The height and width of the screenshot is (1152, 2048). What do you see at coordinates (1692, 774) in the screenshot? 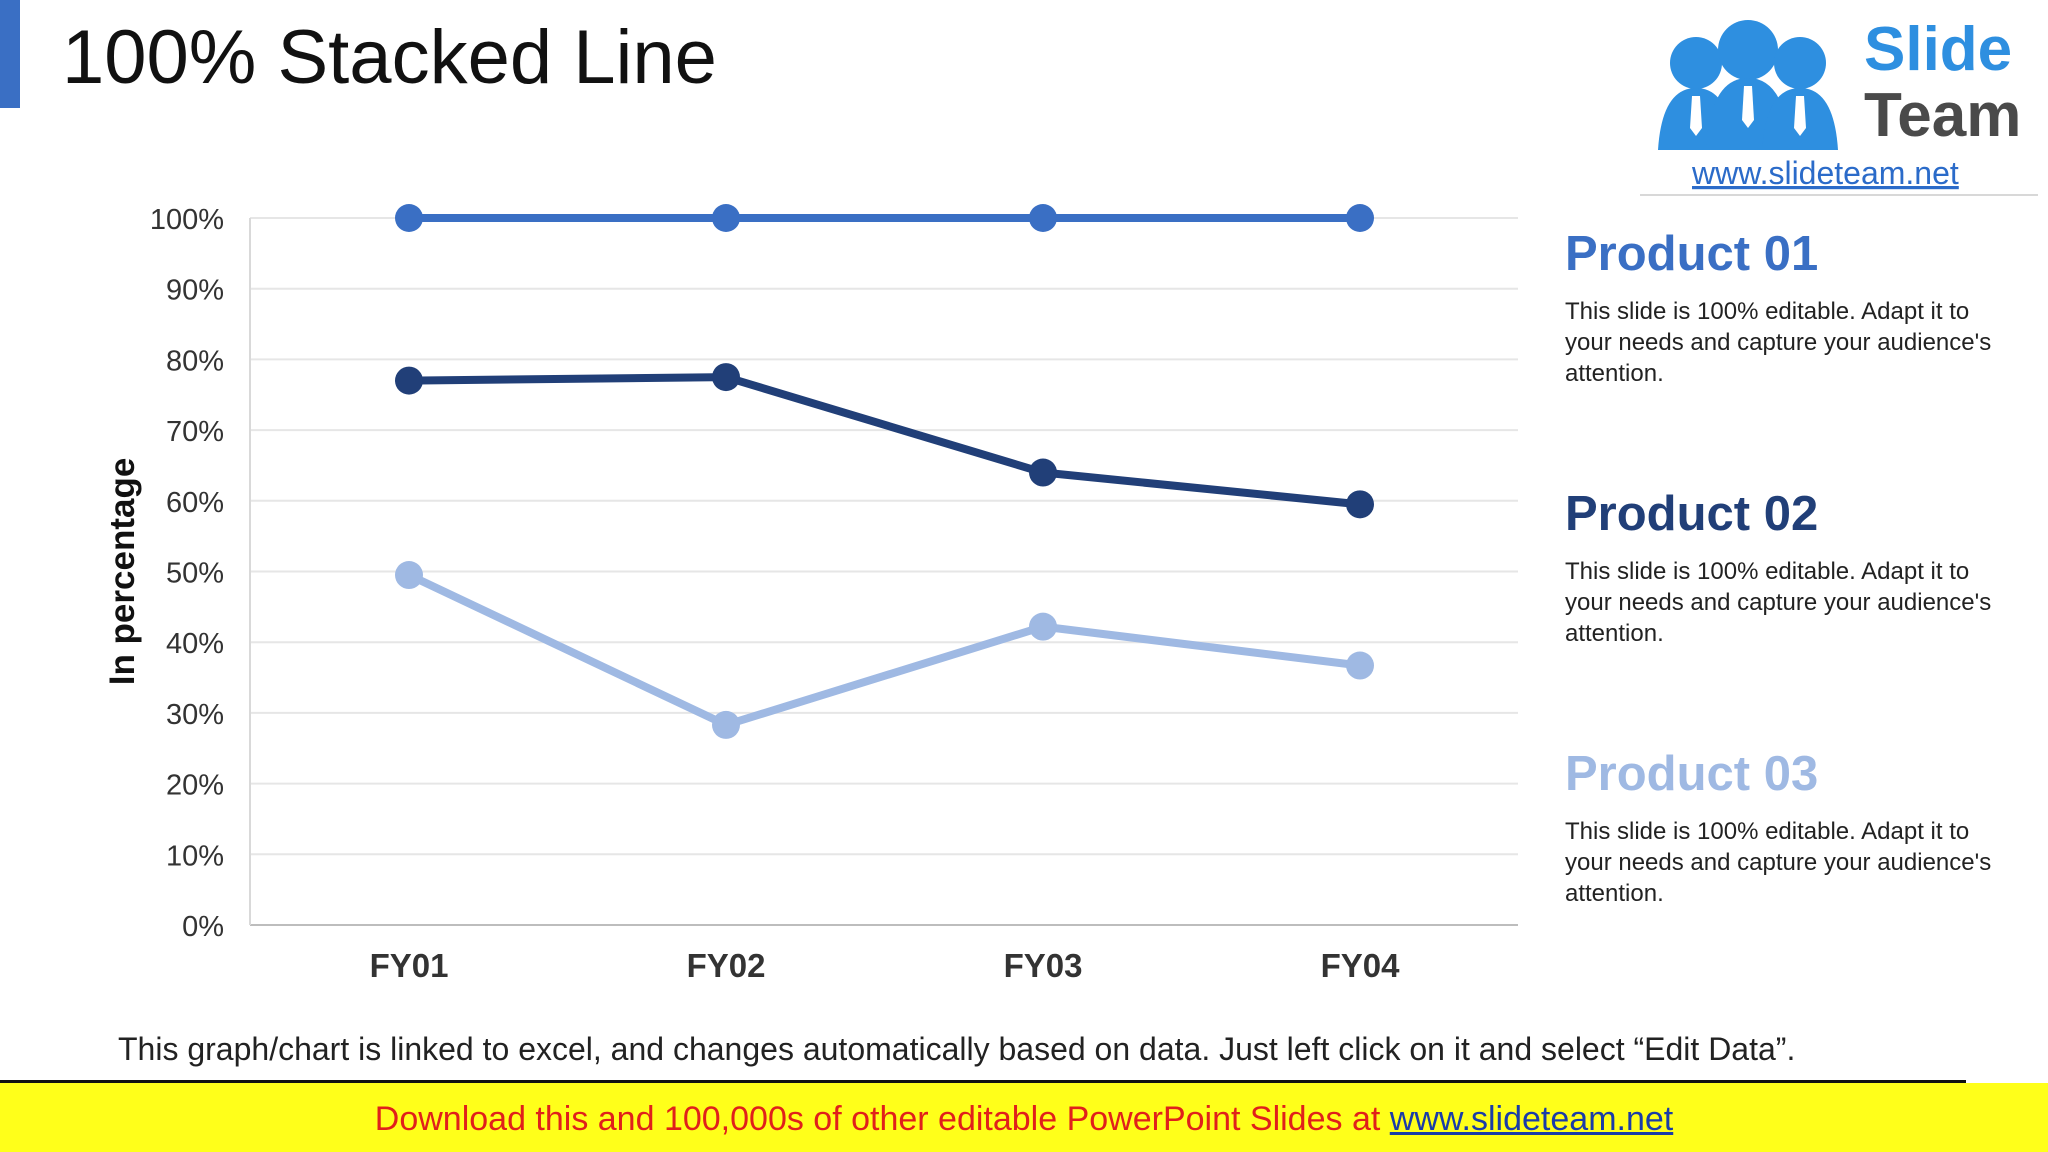
I see `product-03-title: Product 03` at bounding box center [1692, 774].